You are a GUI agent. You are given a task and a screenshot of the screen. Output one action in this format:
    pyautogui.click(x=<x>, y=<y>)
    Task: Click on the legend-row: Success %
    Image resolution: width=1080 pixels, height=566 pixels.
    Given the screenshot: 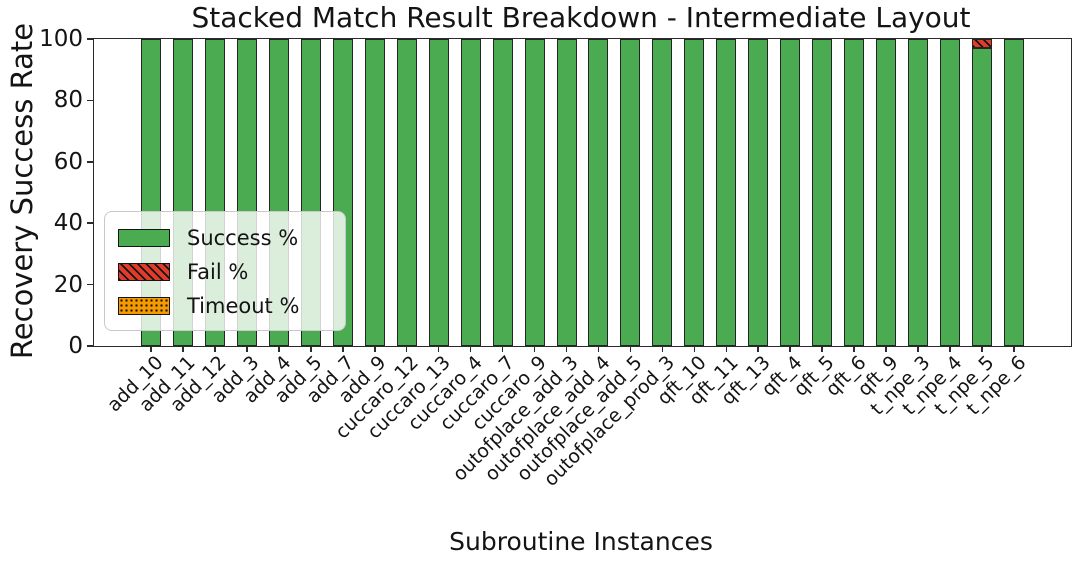 What is the action you would take?
    pyautogui.click(x=225, y=238)
    